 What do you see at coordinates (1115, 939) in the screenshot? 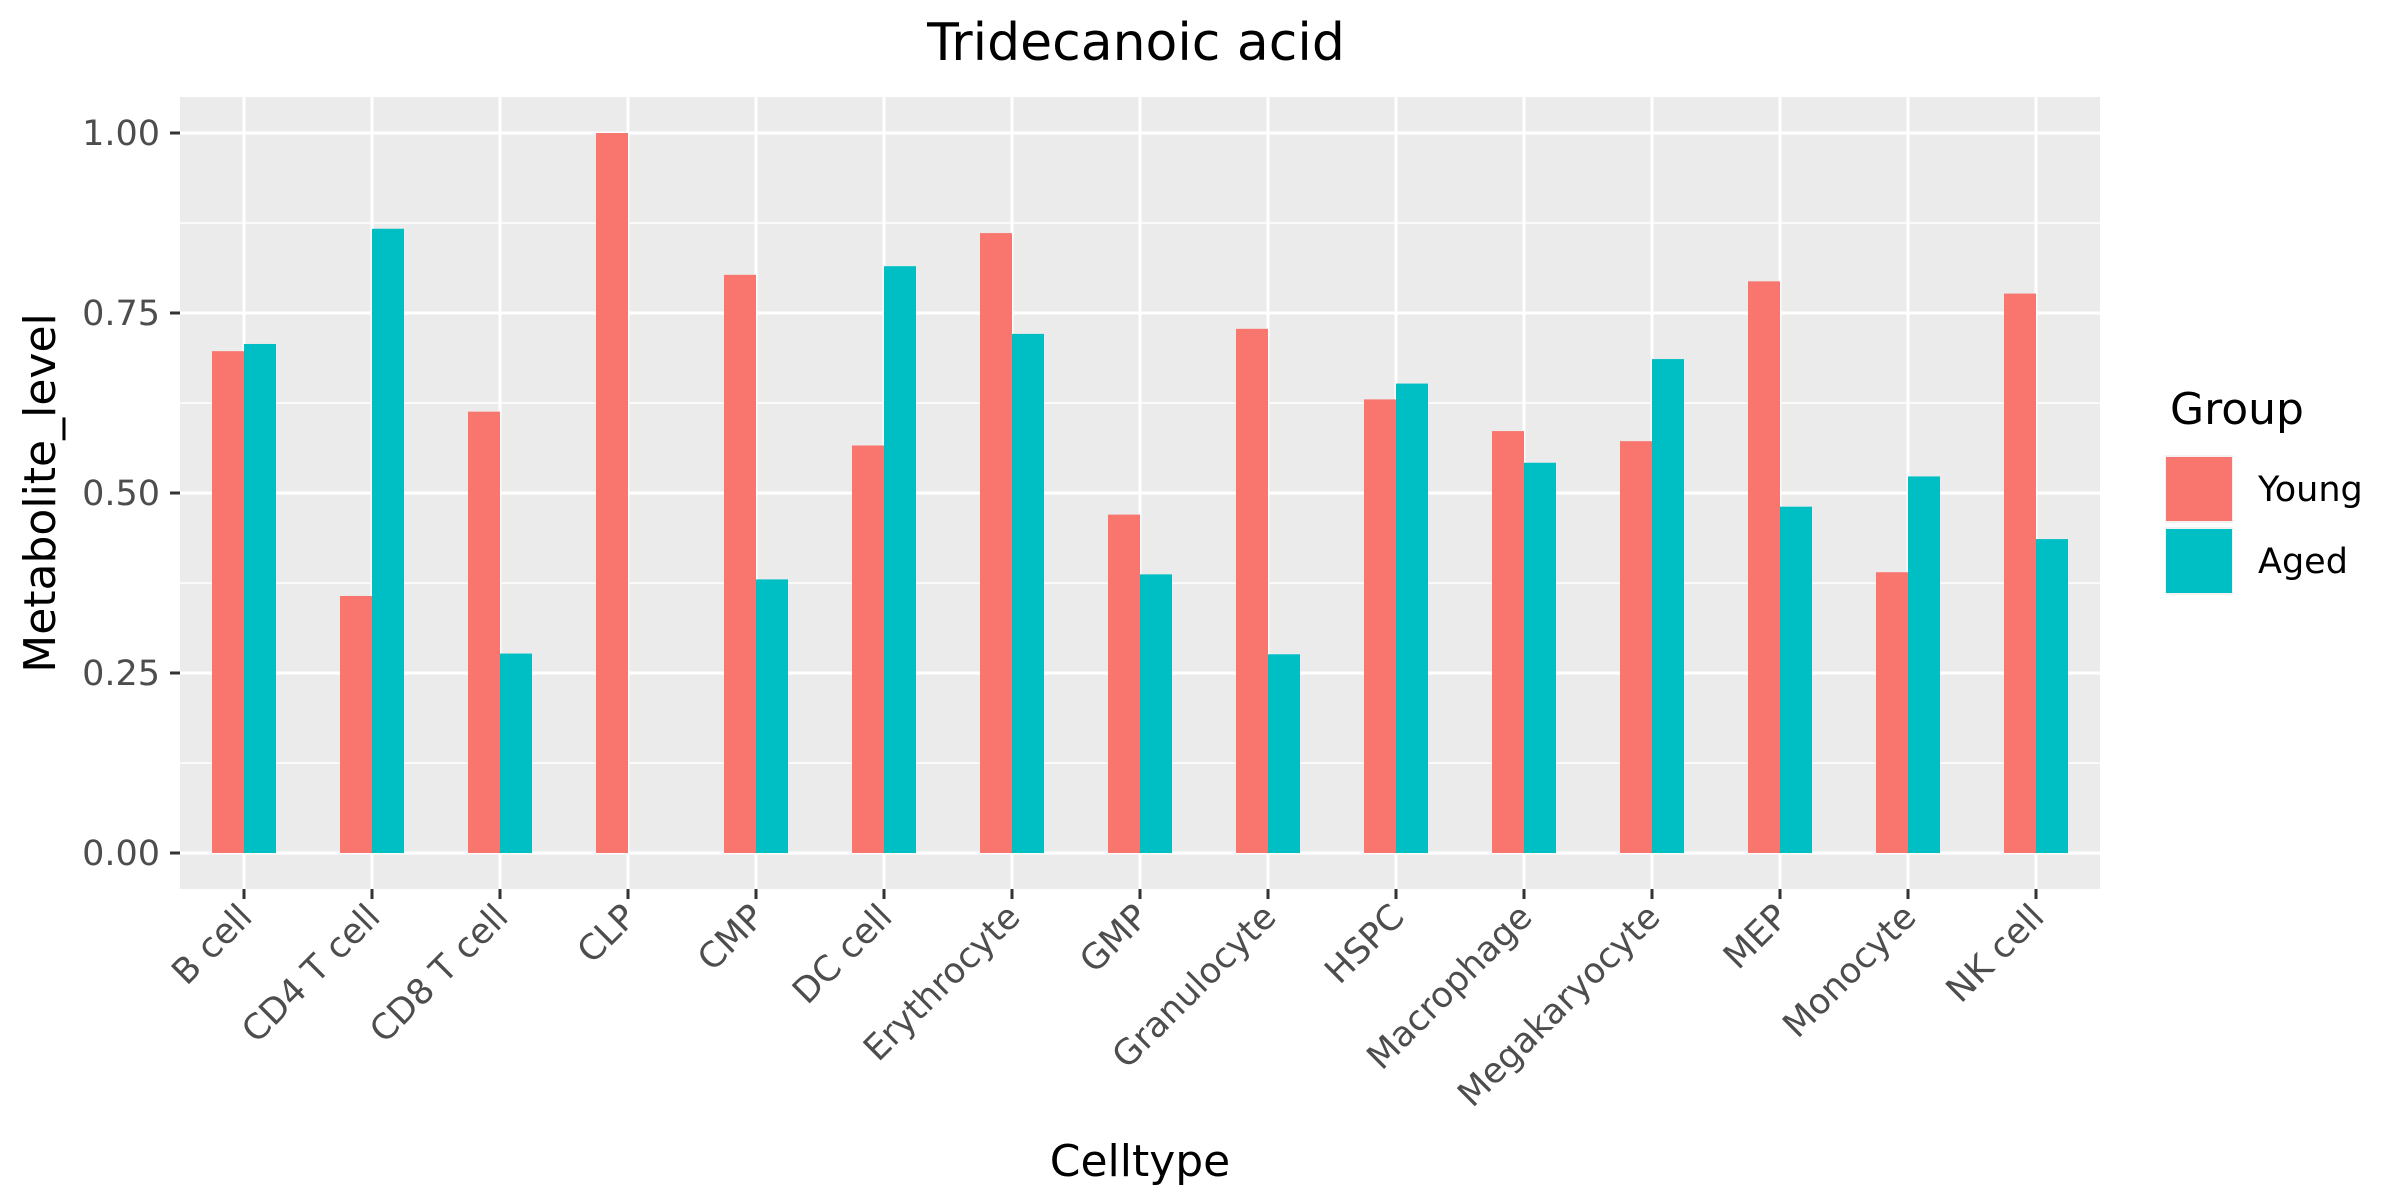
I see `x-tick-label: GMP` at bounding box center [1115, 939].